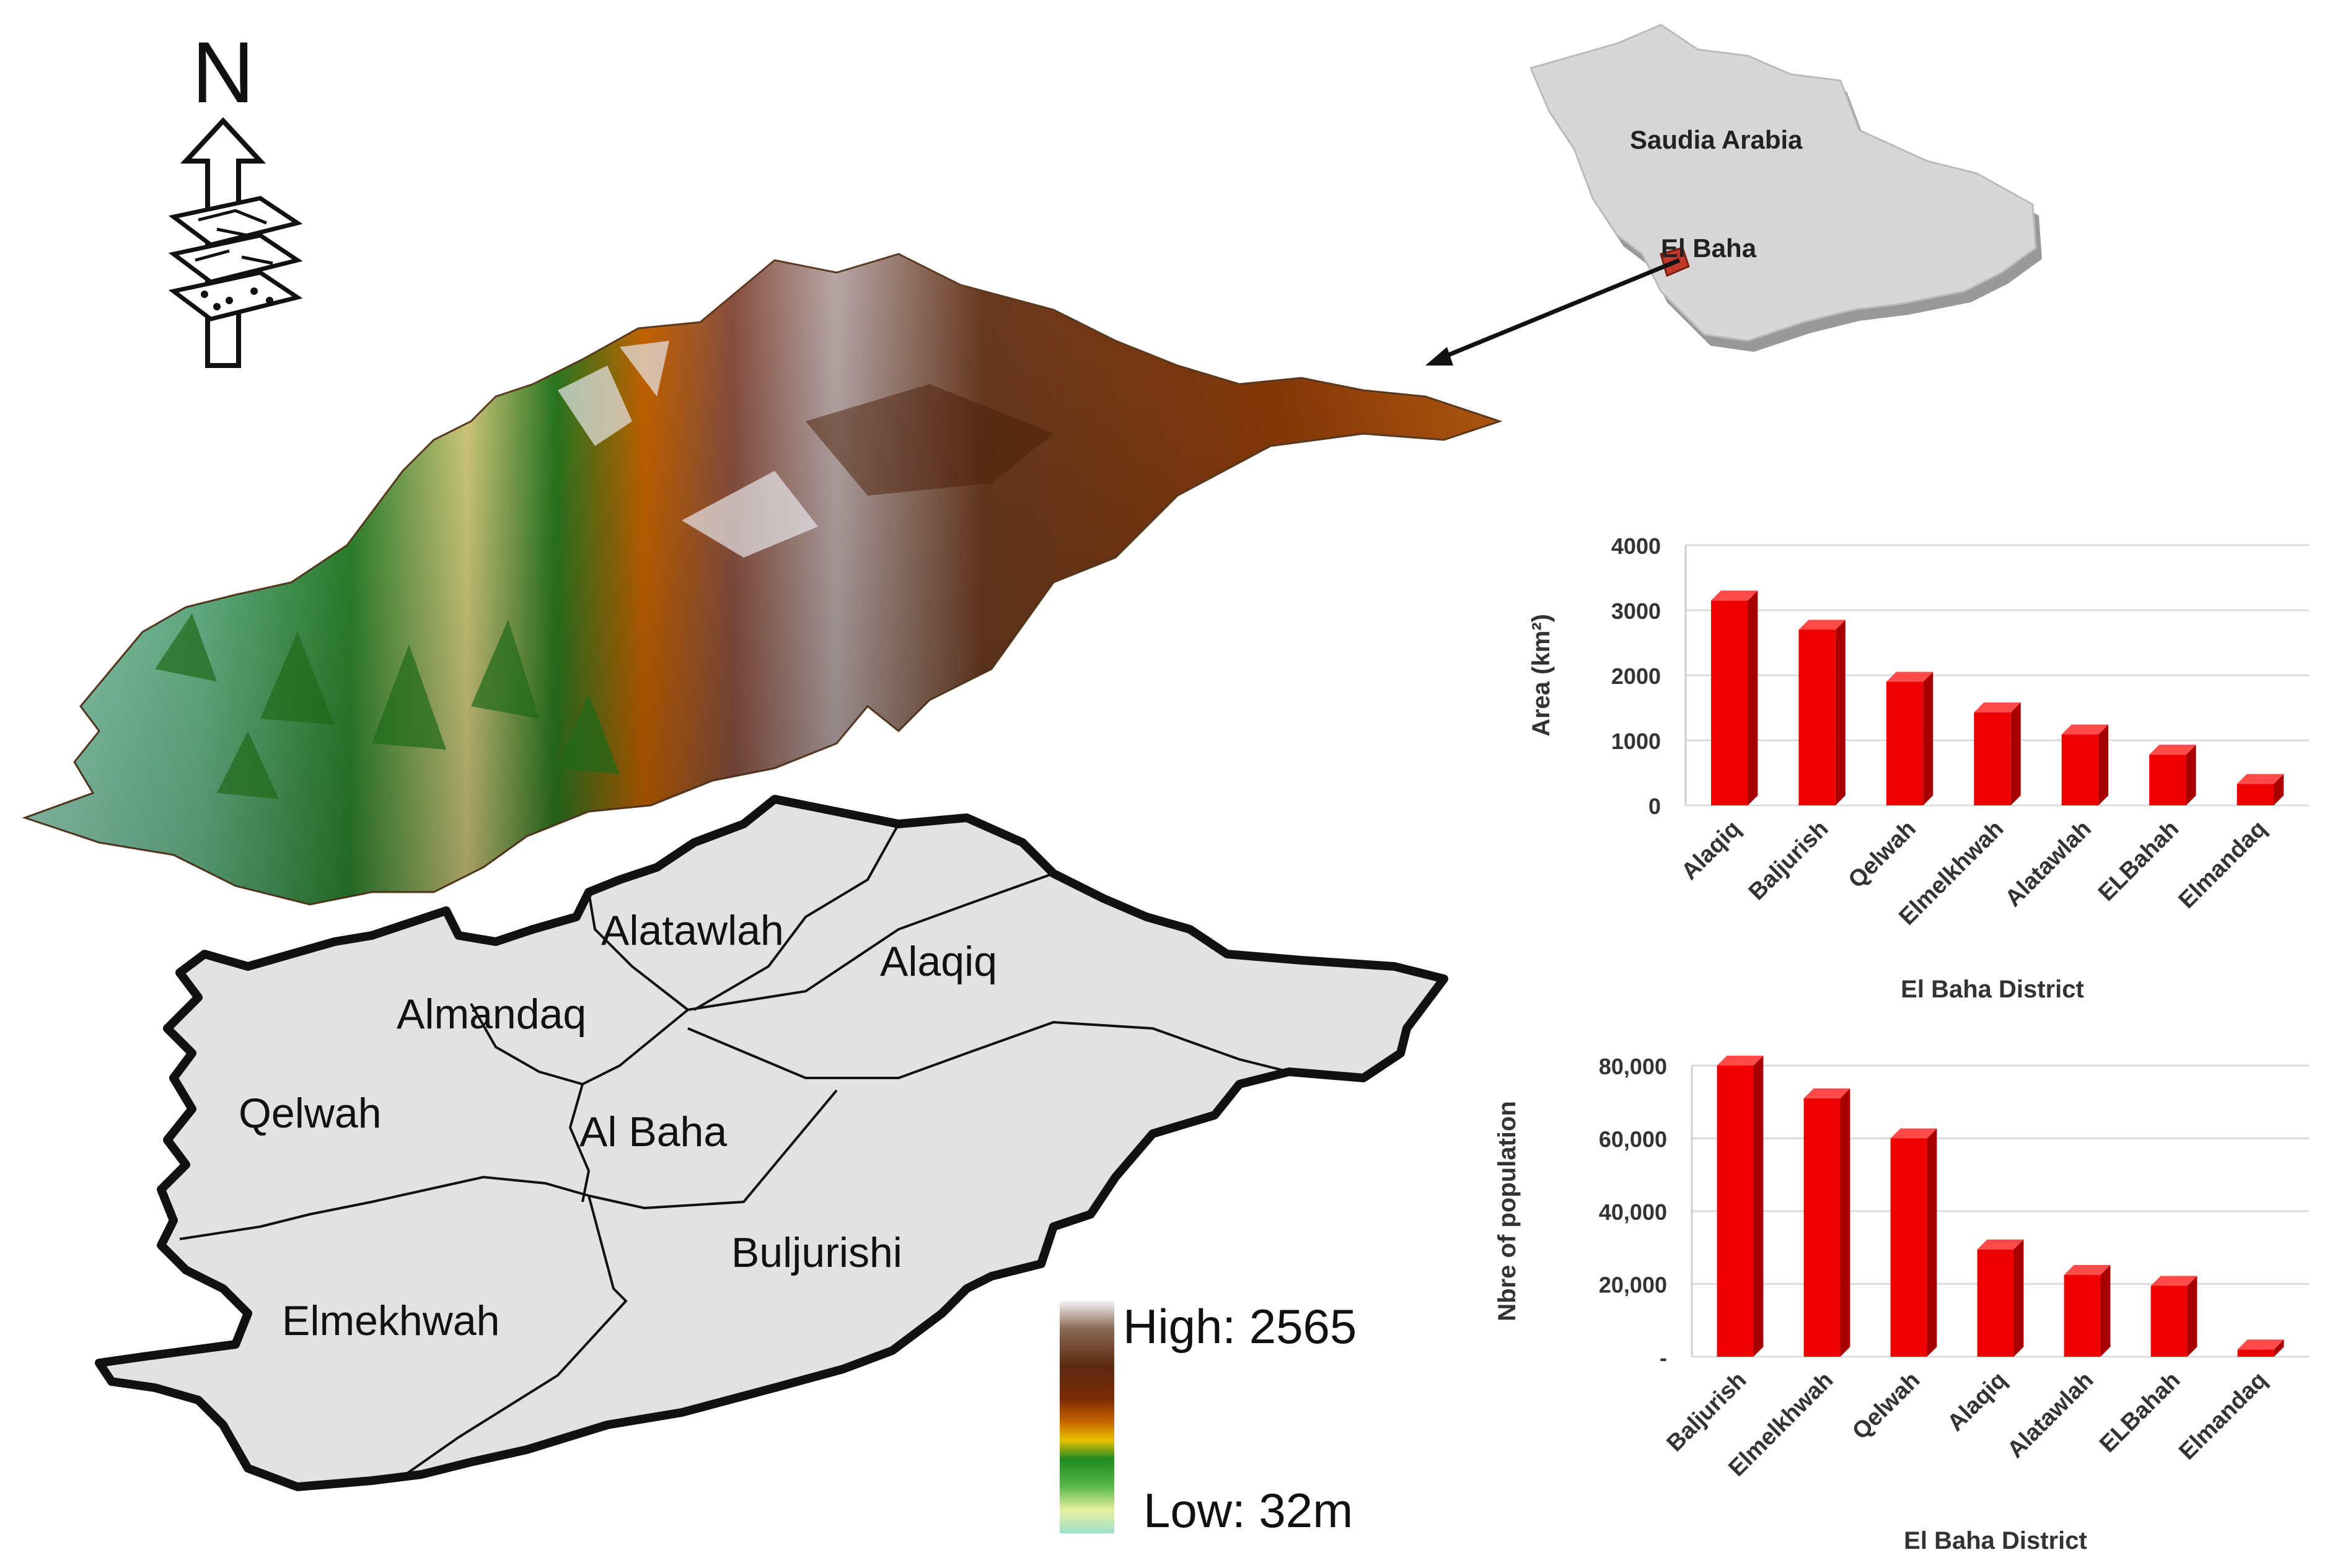 Image resolution: width=2345 pixels, height=1568 pixels. I want to click on y-axis-title: Nbre of population, so click(1507, 1211).